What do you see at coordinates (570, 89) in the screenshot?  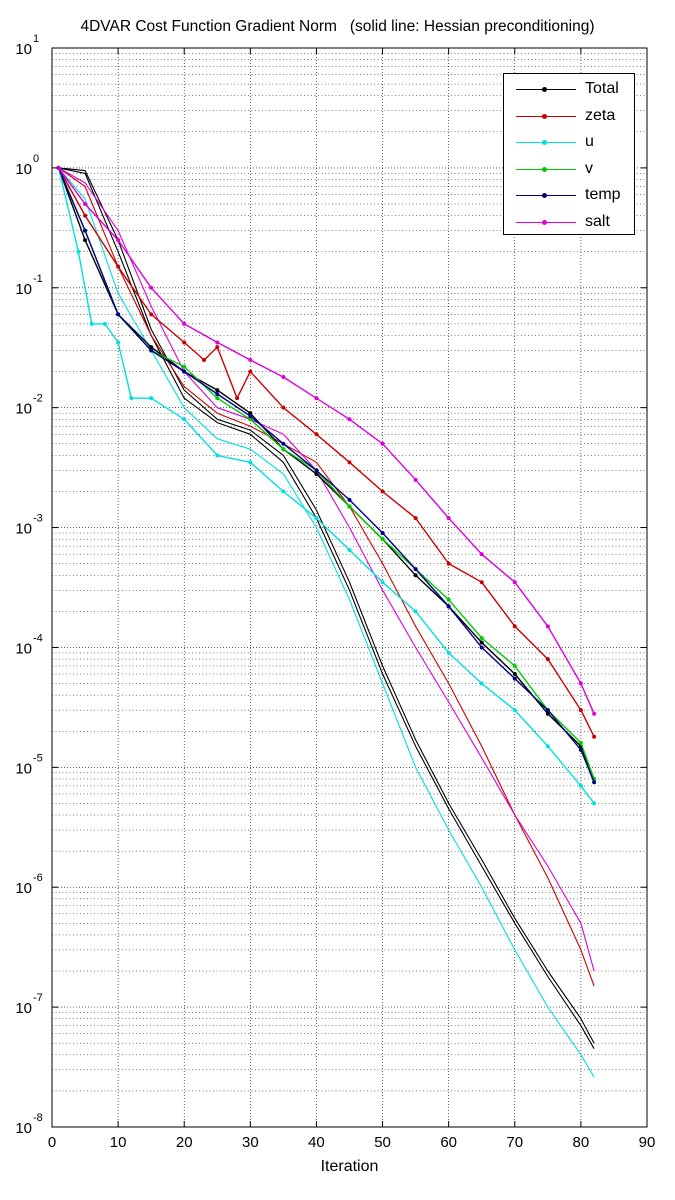 I see `legend-item-total: Total` at bounding box center [570, 89].